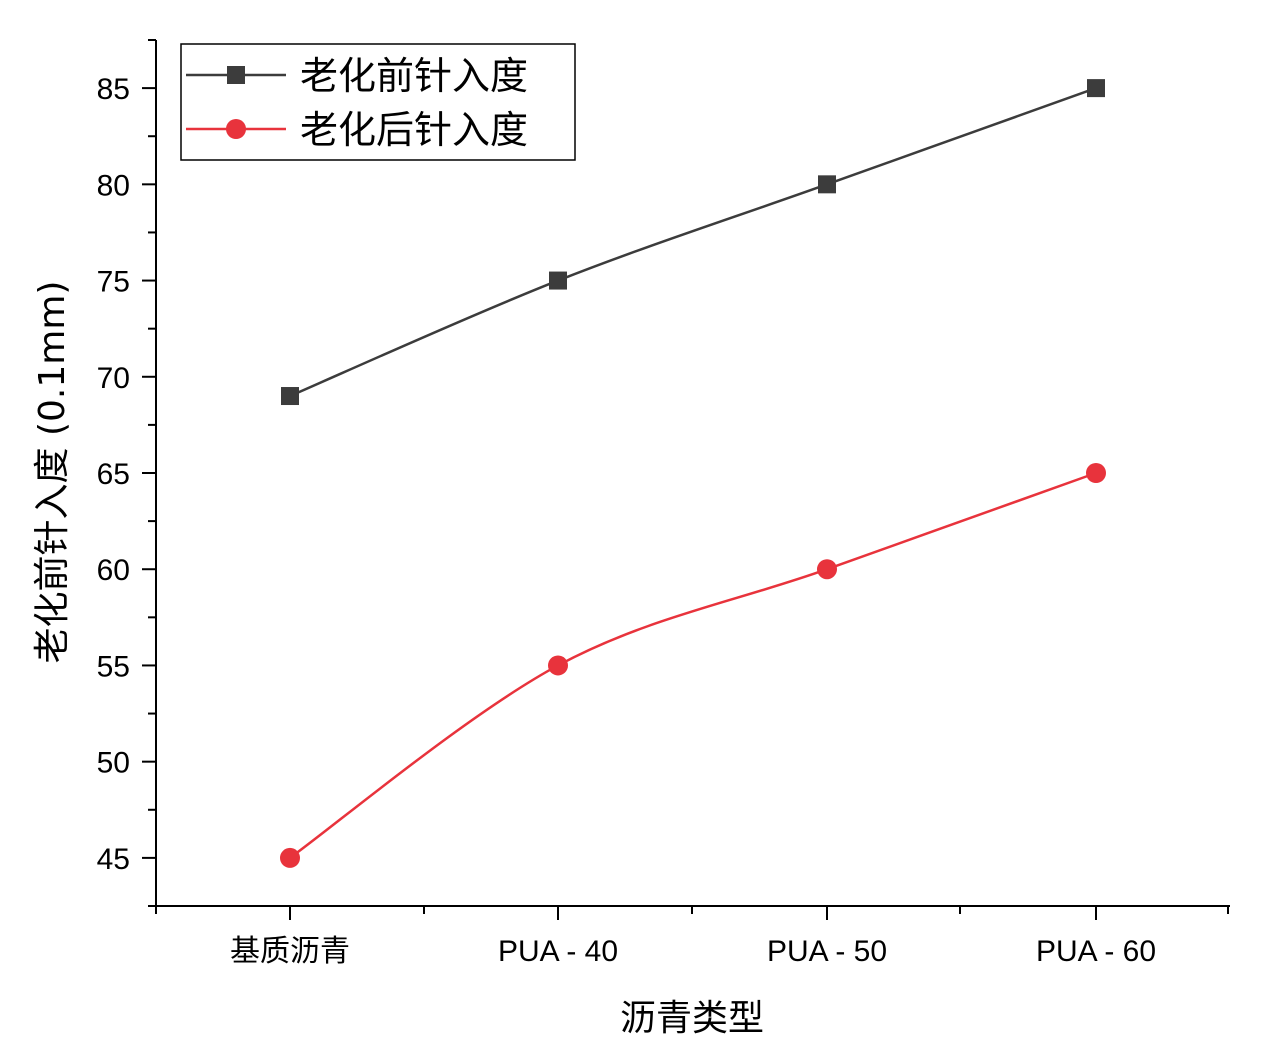 This screenshot has width=1281, height=1056. What do you see at coordinates (113, 763) in the screenshot?
I see `y-tick-label: 50` at bounding box center [113, 763].